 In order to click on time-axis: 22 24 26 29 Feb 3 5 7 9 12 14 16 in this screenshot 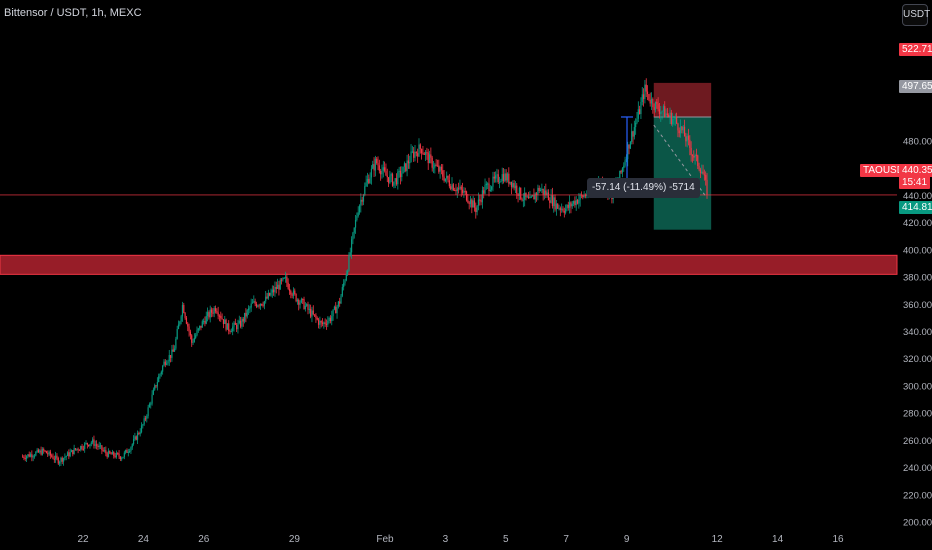, I will do `click(460, 539)`.